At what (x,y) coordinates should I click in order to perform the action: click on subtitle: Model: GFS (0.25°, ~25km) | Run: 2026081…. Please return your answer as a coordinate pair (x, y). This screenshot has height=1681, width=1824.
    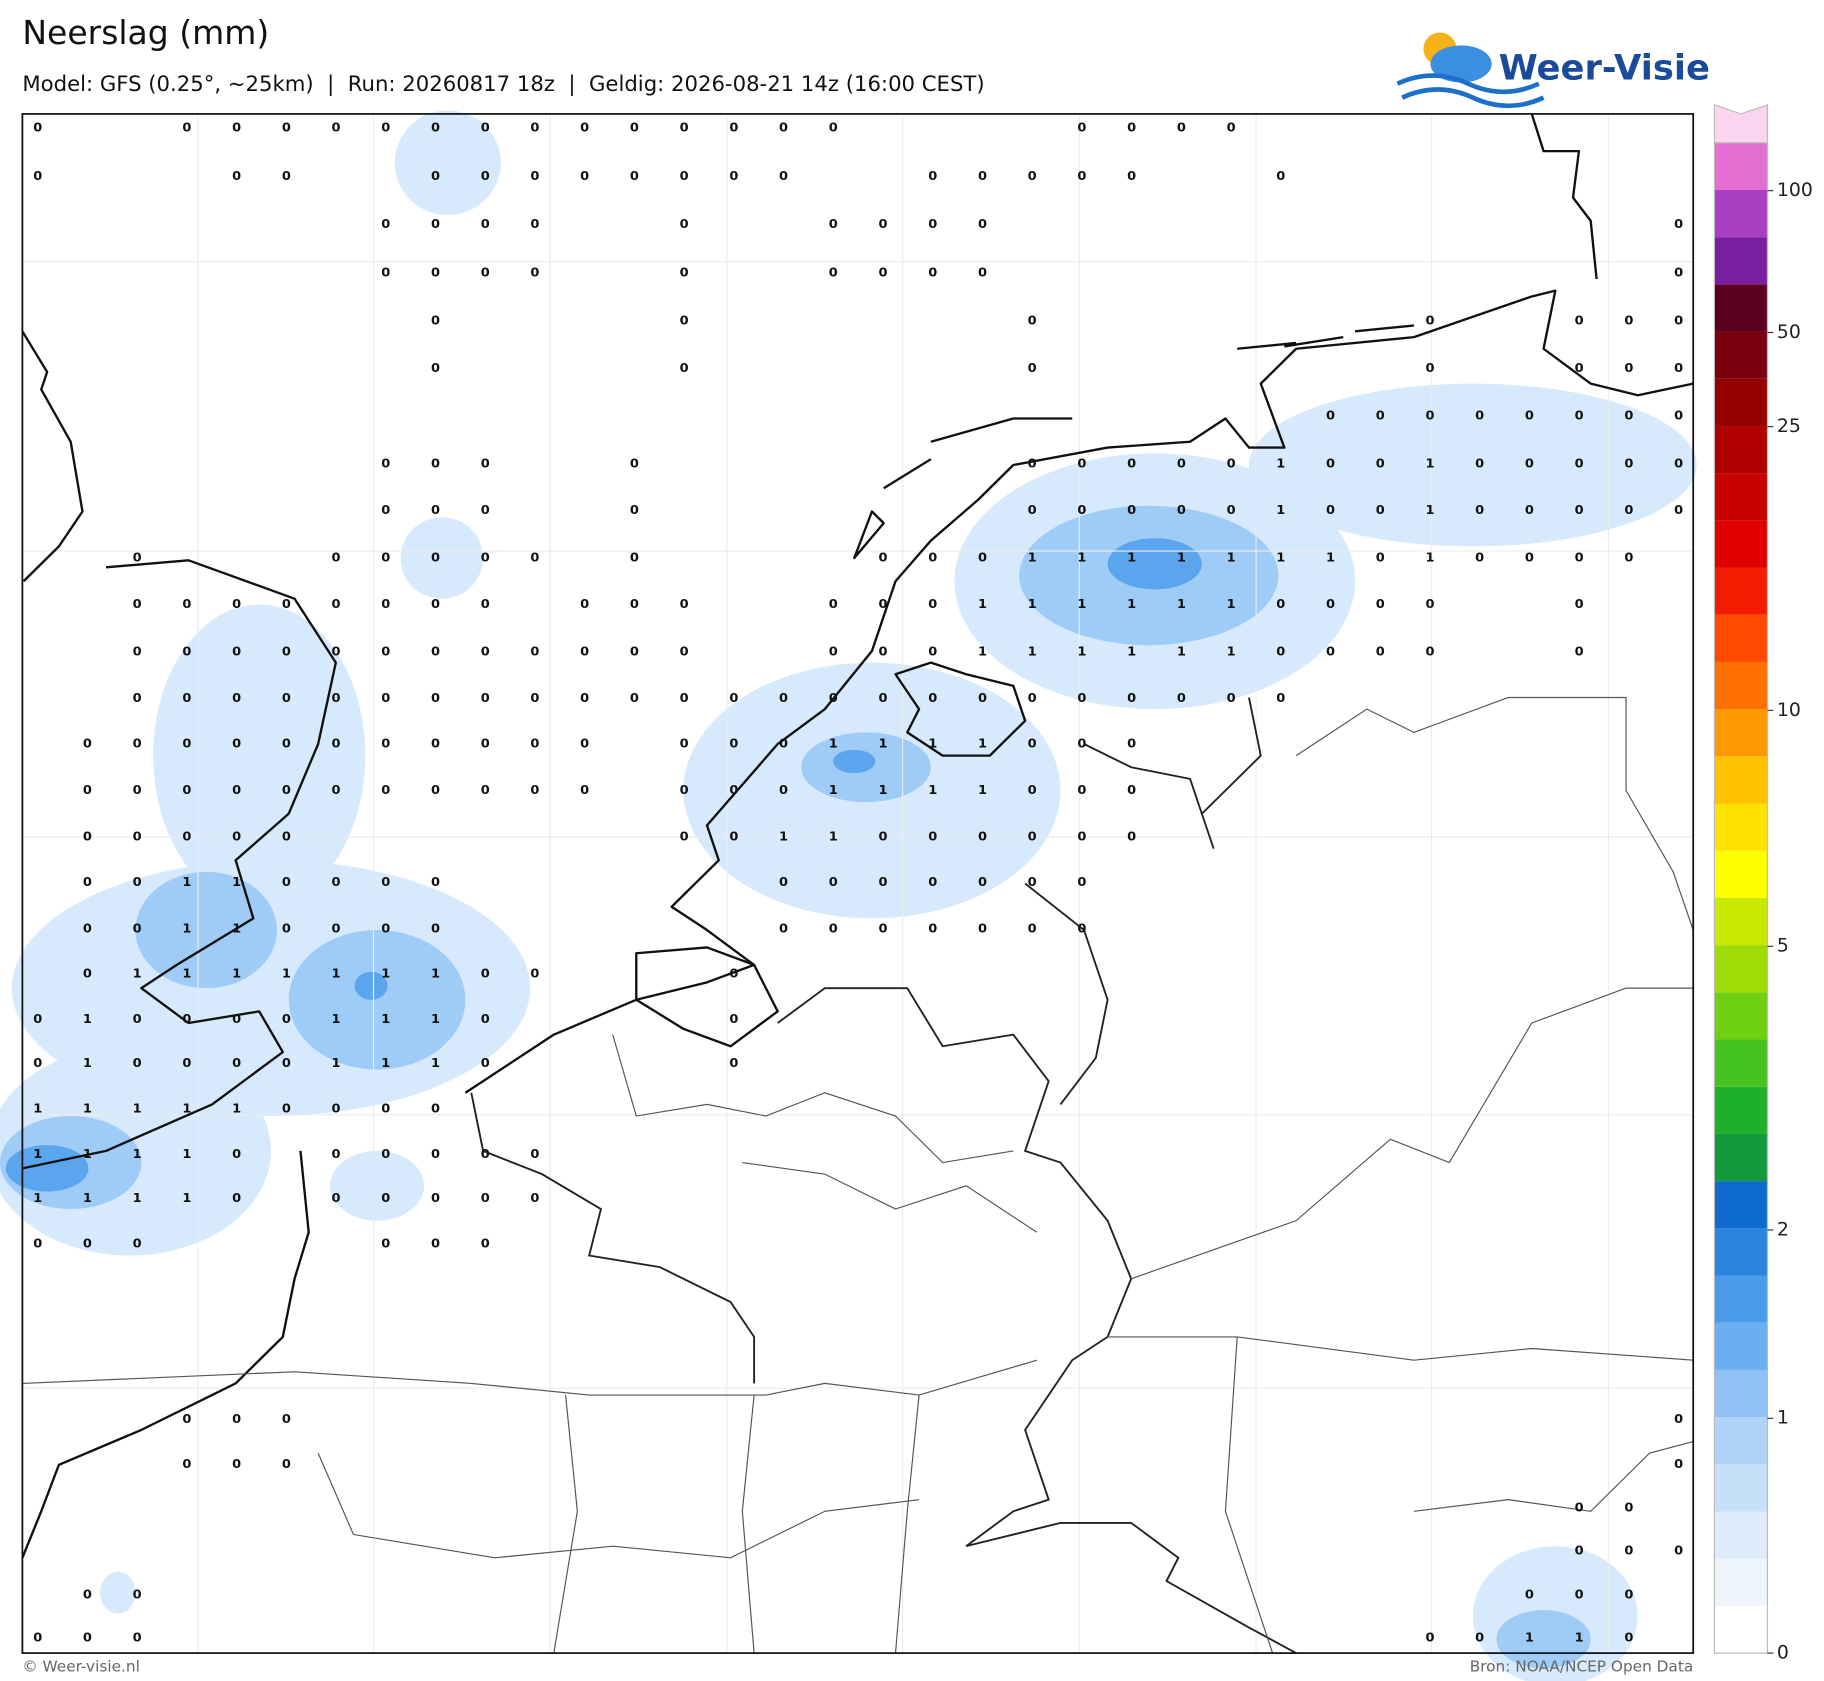
    Looking at the image, I should click on (503, 84).